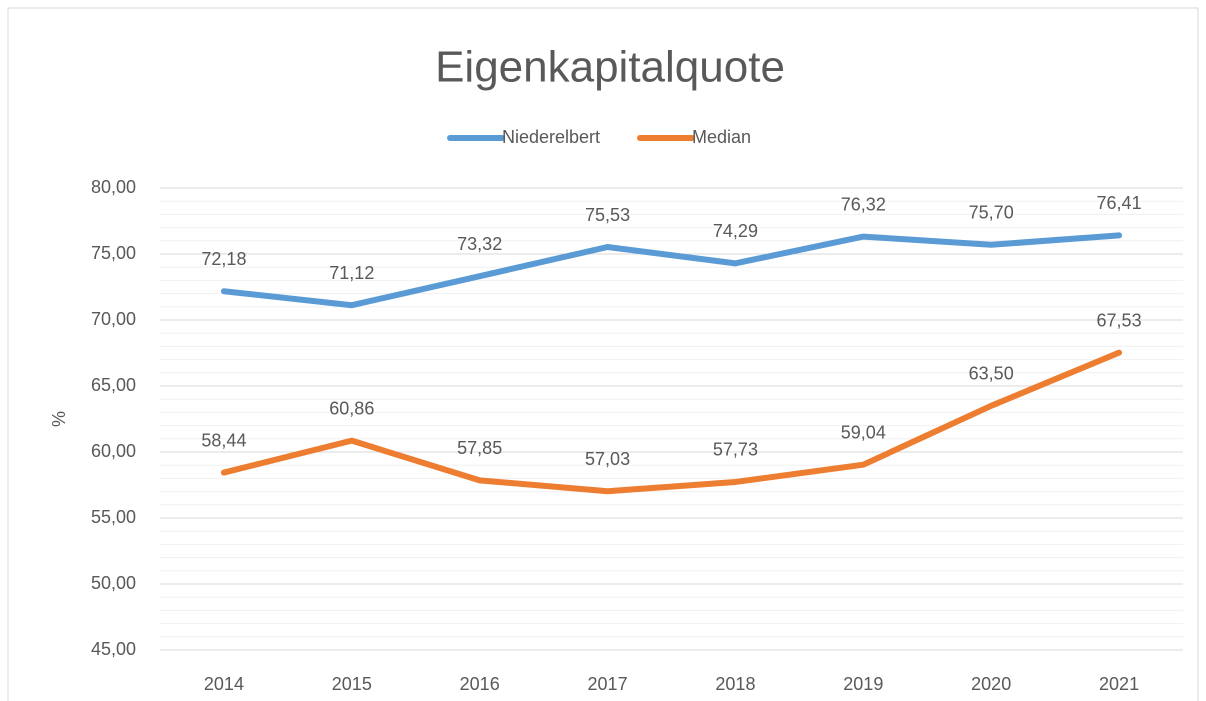 This screenshot has height=701, width=1206. Describe the element at coordinates (352, 684) in the screenshot. I see `x-tick-label: 2015` at that location.